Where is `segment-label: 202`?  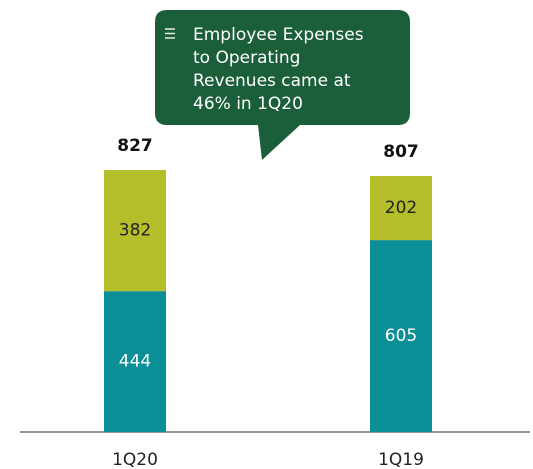
segment-label: 202 is located at coordinates (401, 208).